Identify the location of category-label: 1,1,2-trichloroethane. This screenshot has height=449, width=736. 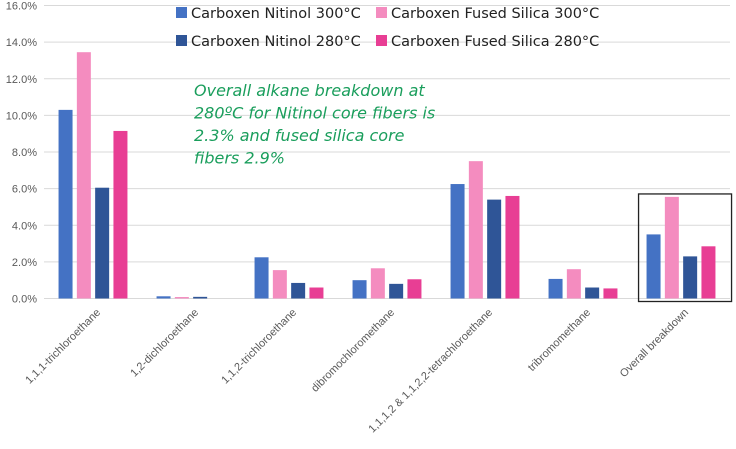
(259, 347).